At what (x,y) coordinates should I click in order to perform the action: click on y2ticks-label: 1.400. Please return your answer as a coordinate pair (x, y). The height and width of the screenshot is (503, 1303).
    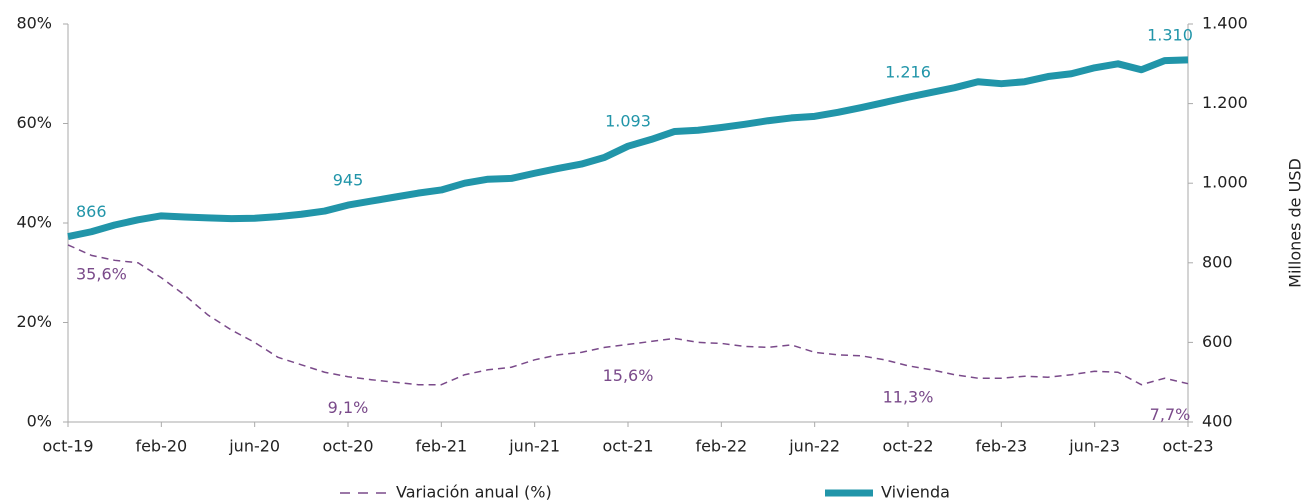
    Looking at the image, I should click on (1225, 23).